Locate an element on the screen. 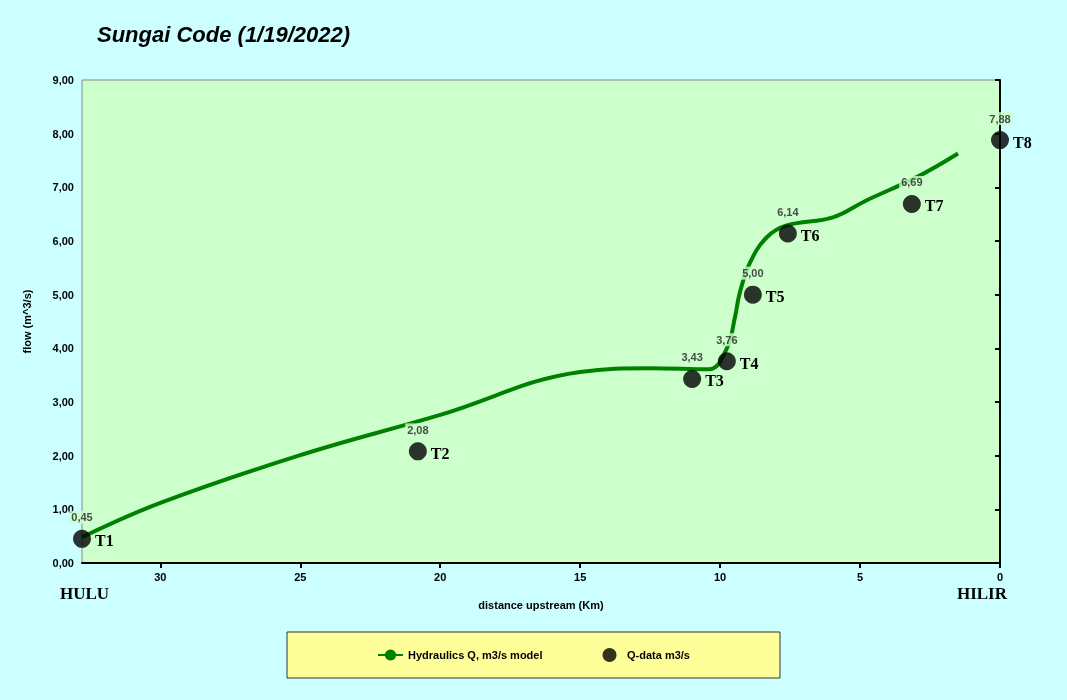  x-tick-label: 5 is located at coordinates (860, 576).